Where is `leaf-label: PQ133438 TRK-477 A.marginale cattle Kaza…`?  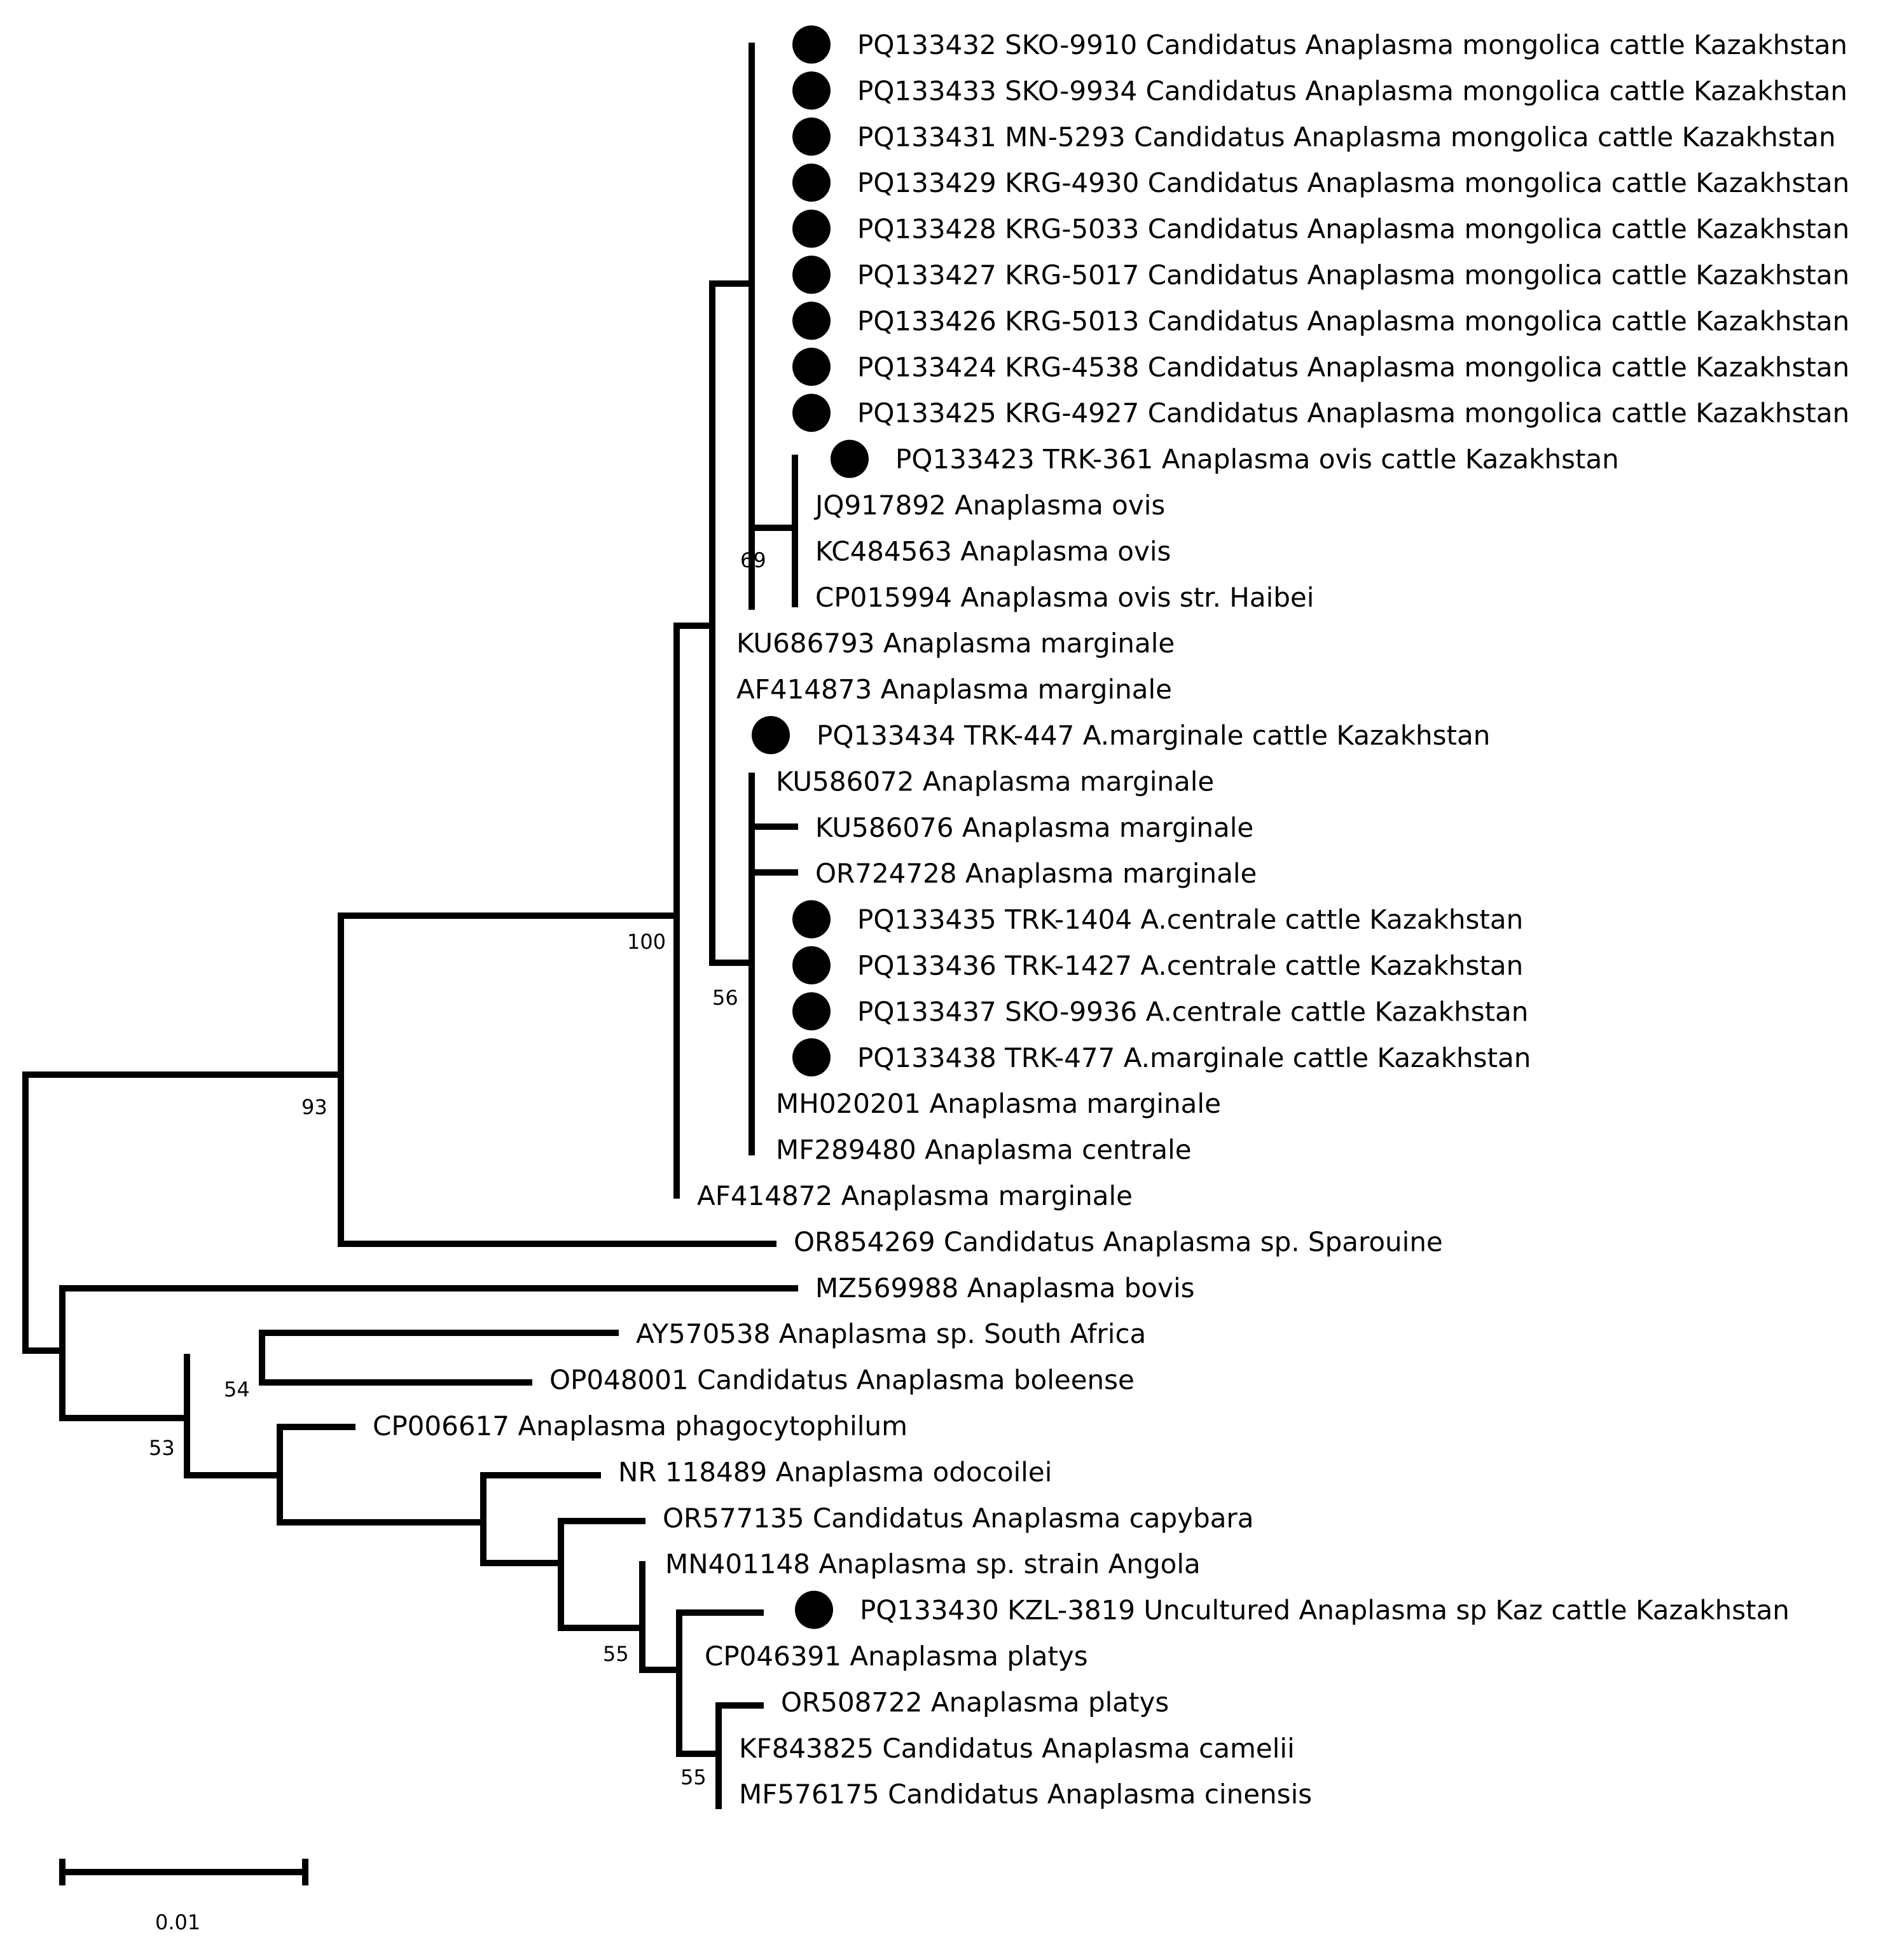 leaf-label: PQ133438 TRK-477 A.marginale cattle Kaza… is located at coordinates (1194, 1057).